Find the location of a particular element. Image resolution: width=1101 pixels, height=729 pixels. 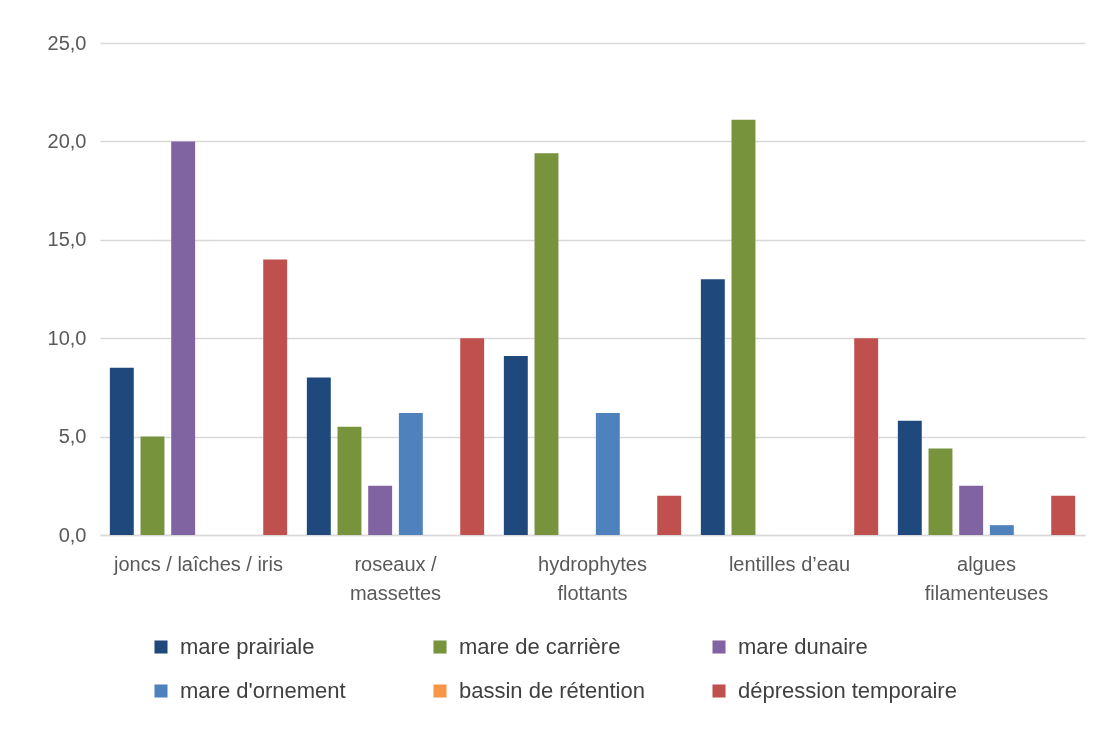

legend-label: mare d'ornement is located at coordinates (263, 690).